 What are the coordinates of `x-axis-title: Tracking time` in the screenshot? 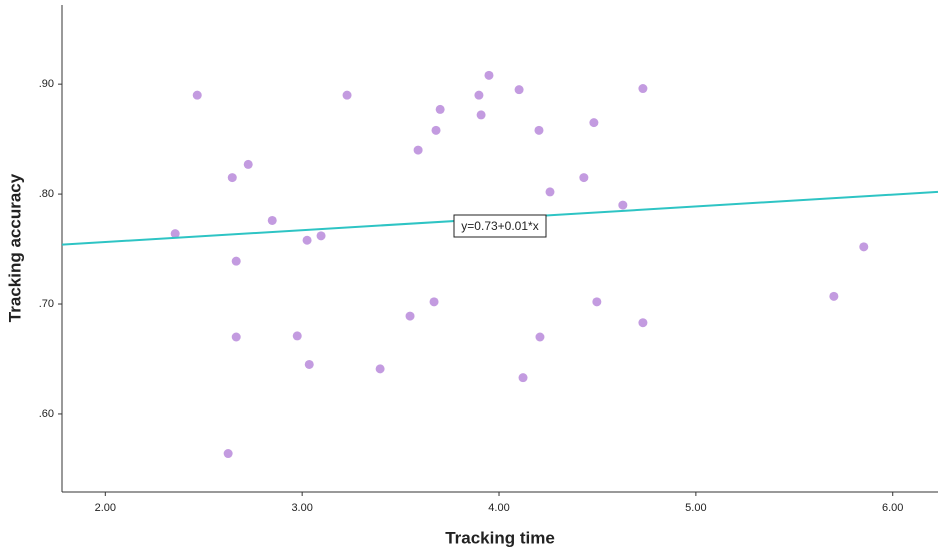 It's located at (500, 537).